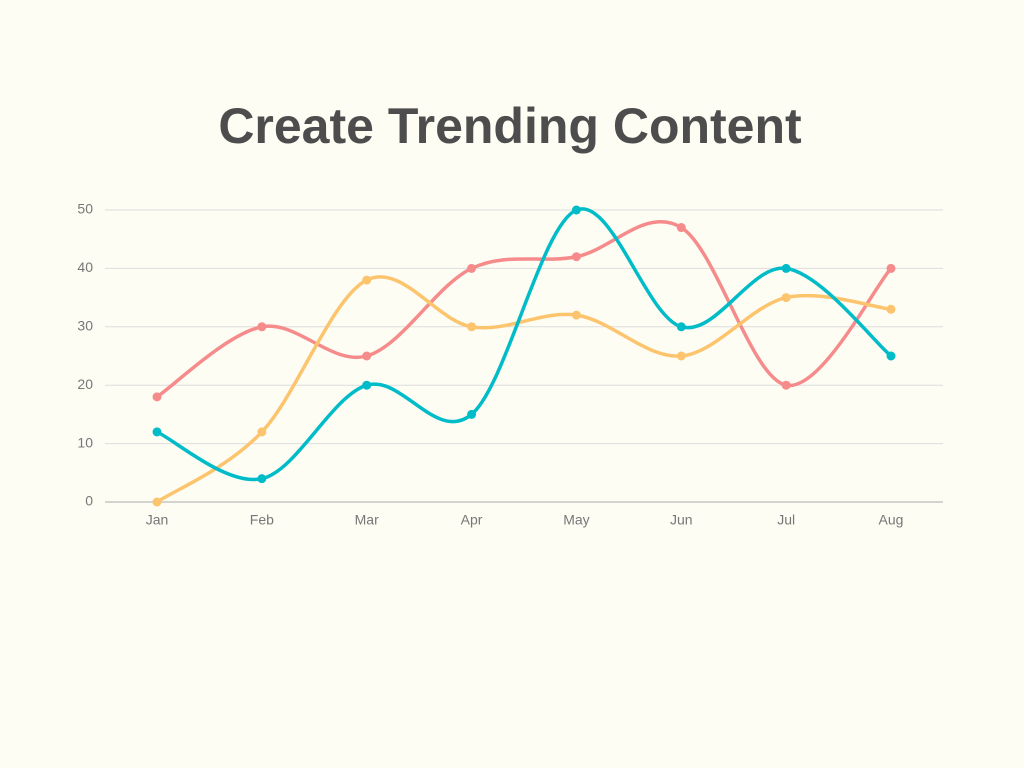  I want to click on x-tick-label: Apr, so click(472, 520).